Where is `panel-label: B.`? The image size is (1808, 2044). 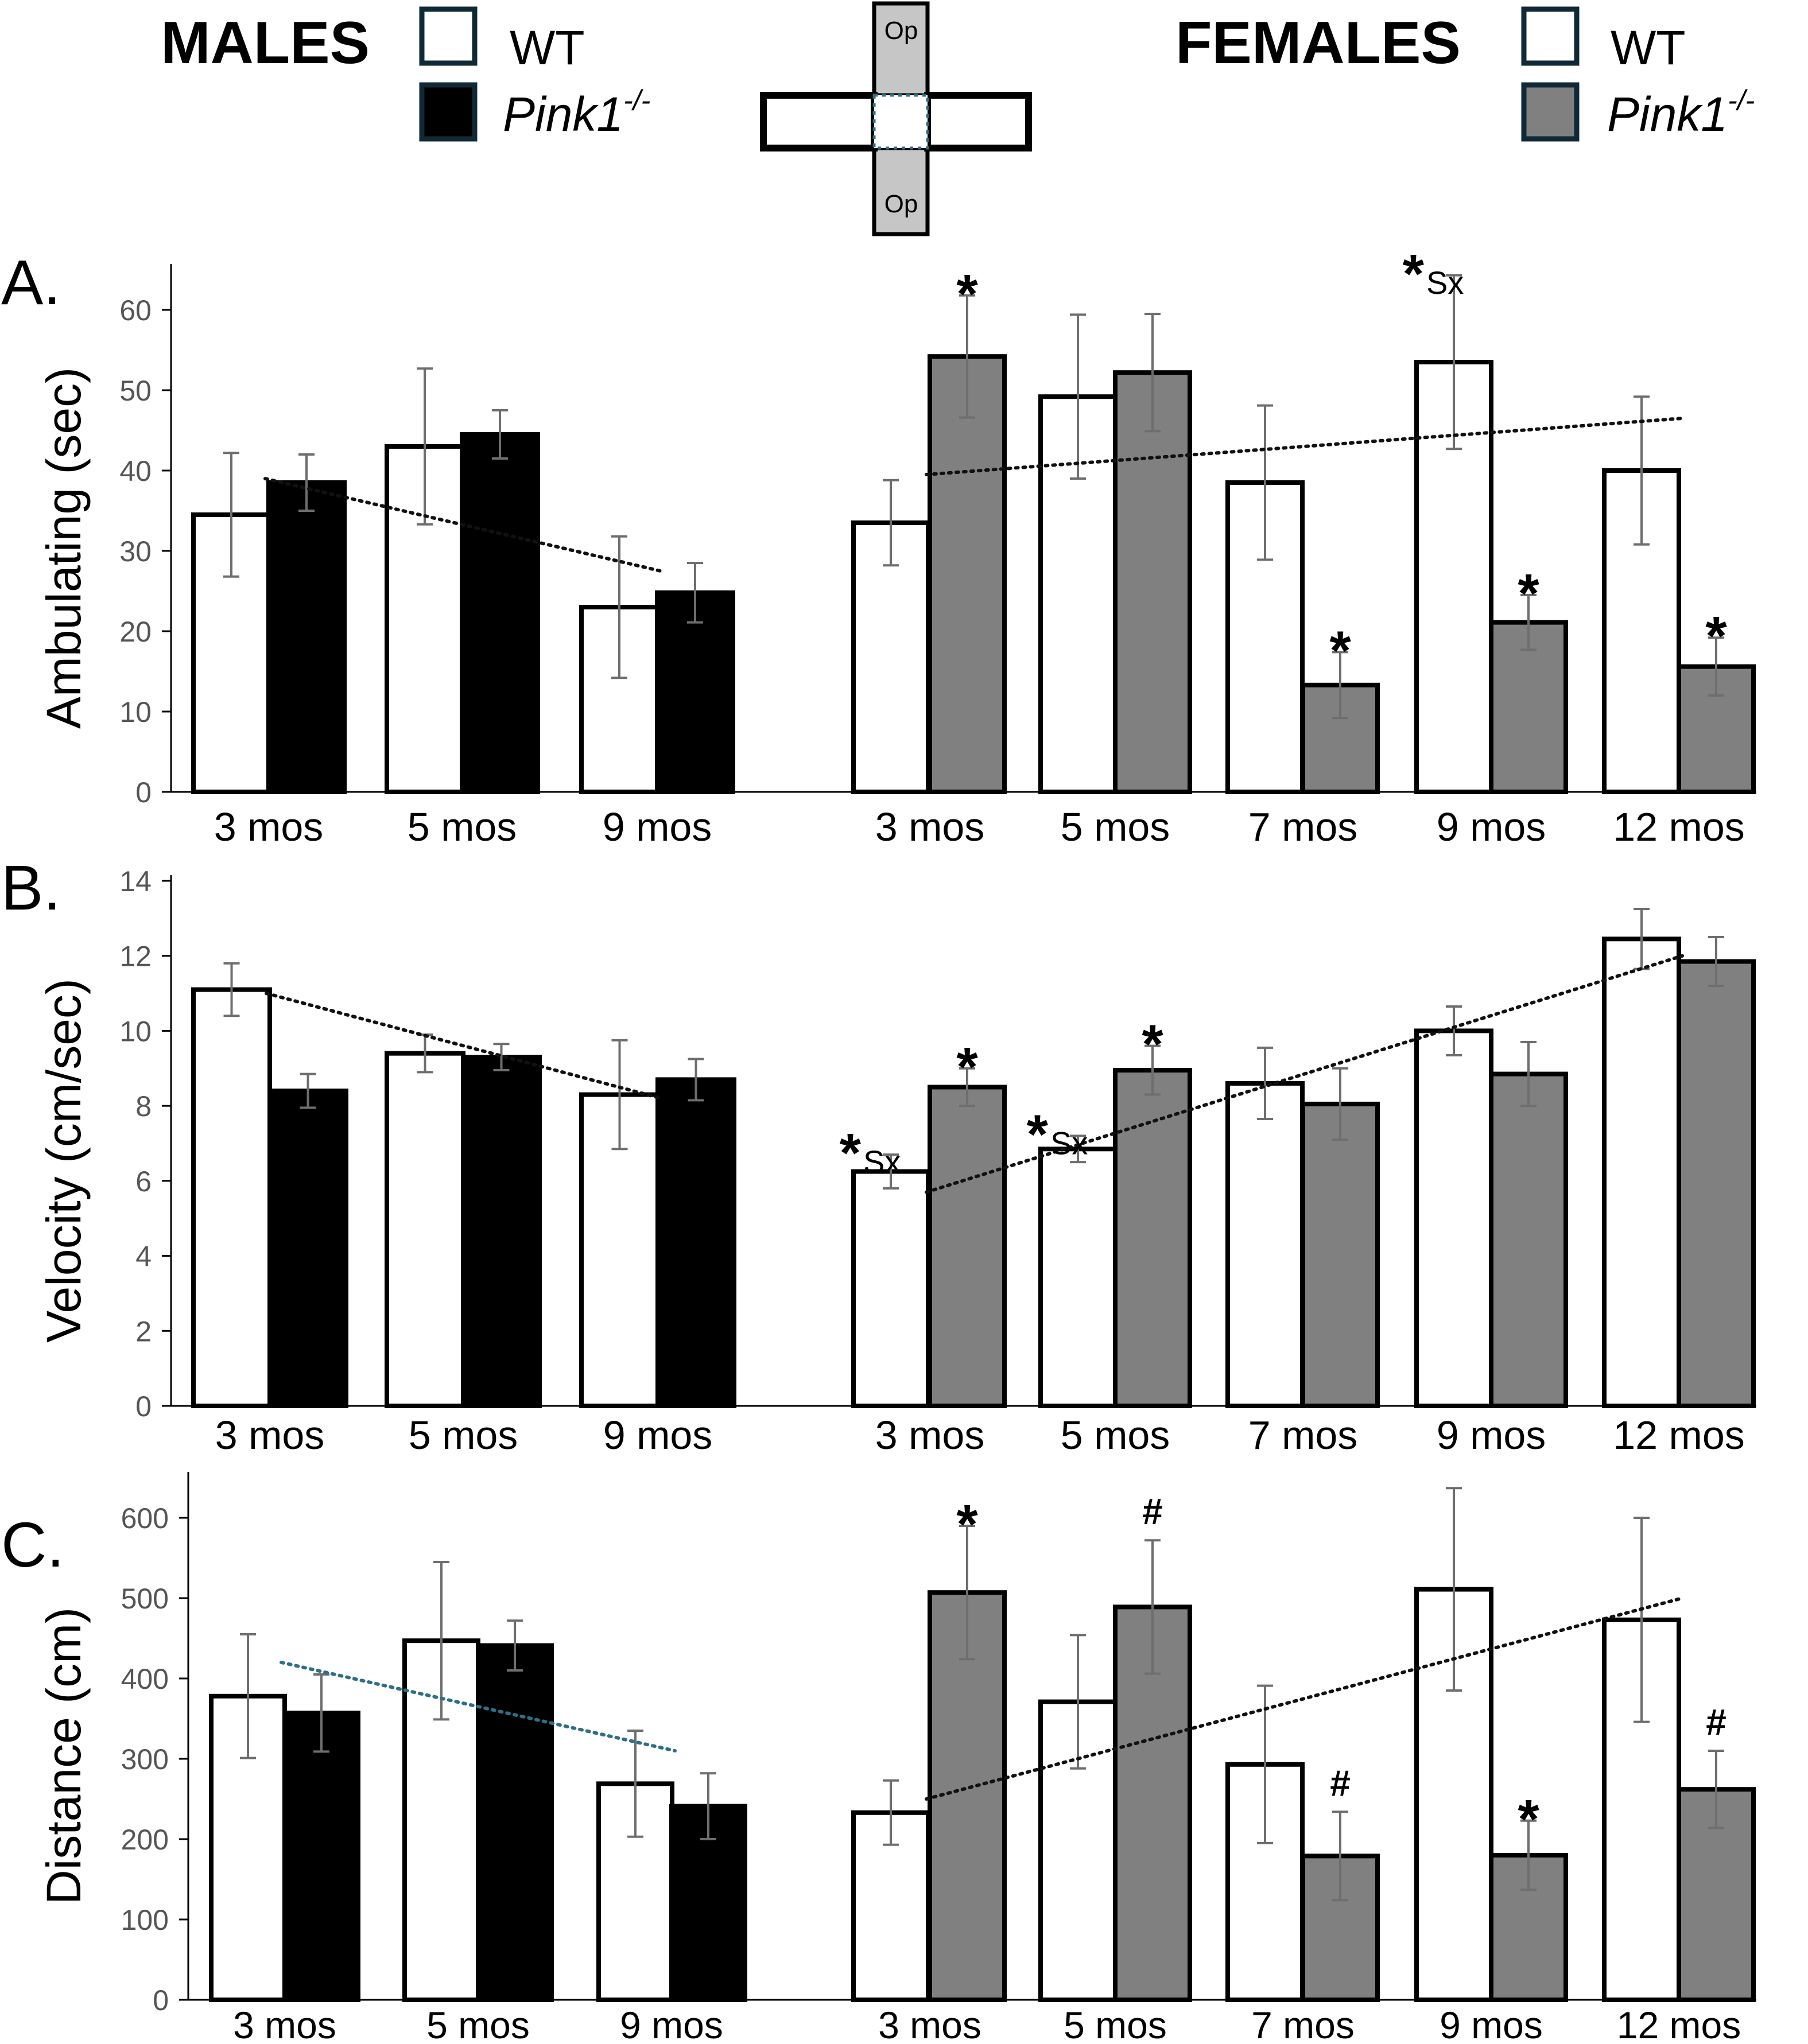
panel-label: B. is located at coordinates (31, 888).